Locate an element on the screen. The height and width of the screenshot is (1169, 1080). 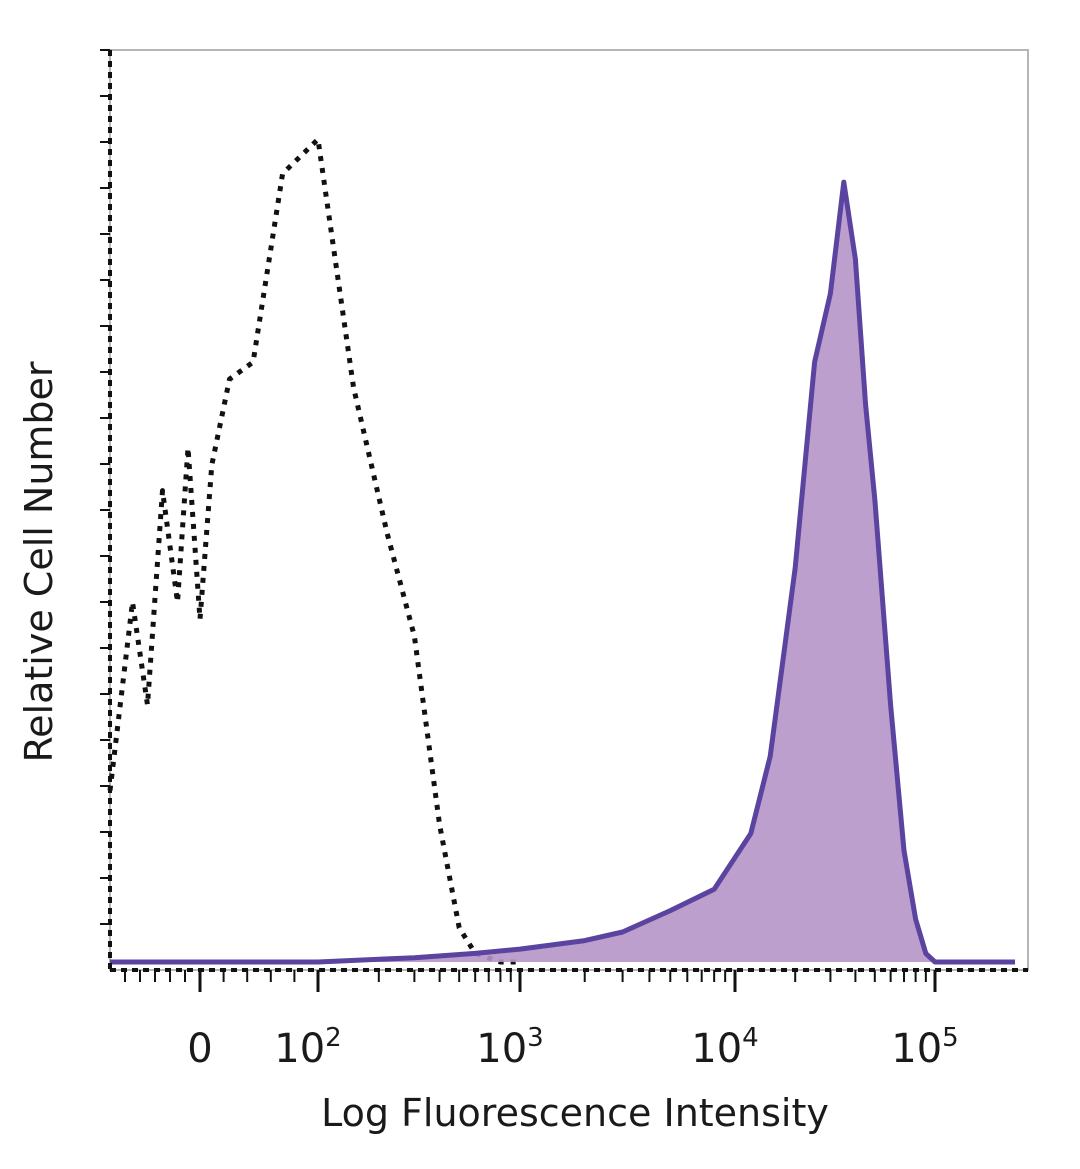
x-tick-label-4: 105 is located at coordinates (924, 1047).